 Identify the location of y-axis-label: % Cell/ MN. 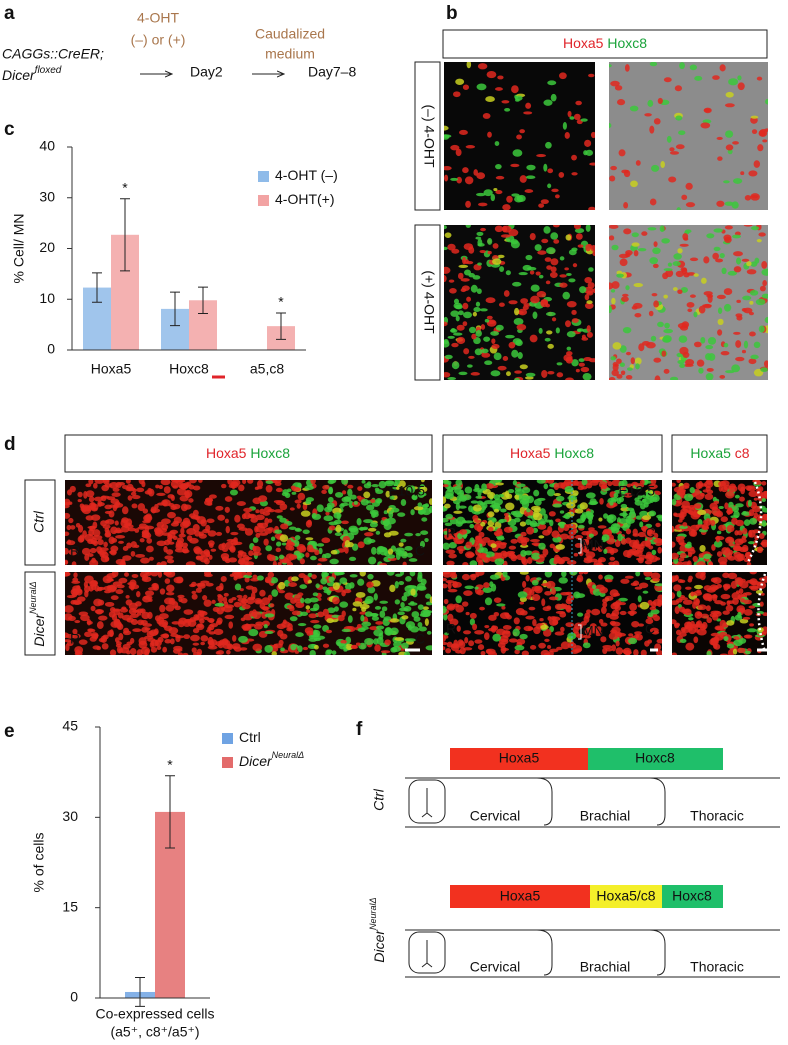
(19, 248).